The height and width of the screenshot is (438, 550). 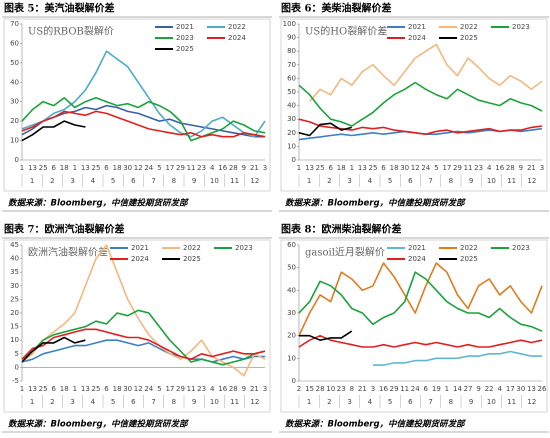 I want to click on x-tick-label: 6, so click(x=383, y=168).